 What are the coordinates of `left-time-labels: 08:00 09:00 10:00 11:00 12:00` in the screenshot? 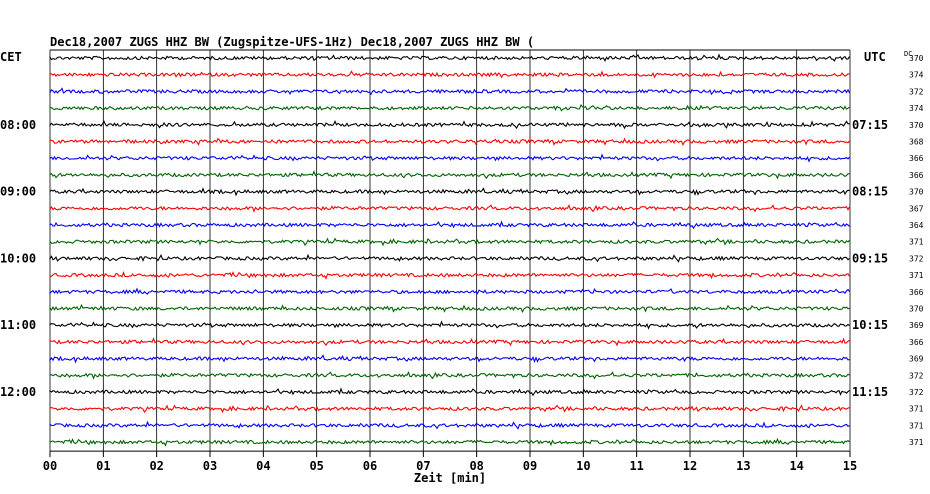 It's located at (18, 258).